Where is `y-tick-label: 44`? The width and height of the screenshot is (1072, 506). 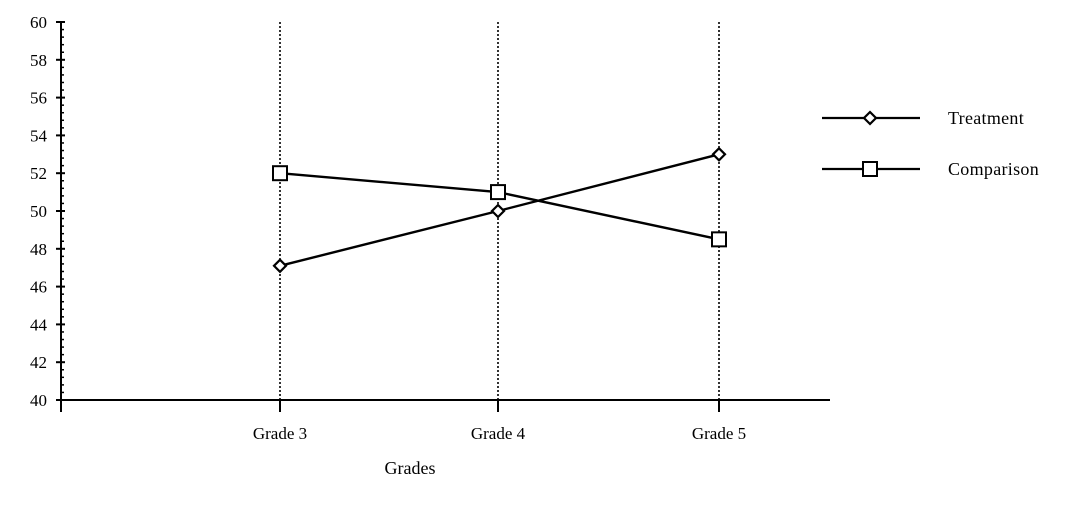 y-tick-label: 44 is located at coordinates (39, 324).